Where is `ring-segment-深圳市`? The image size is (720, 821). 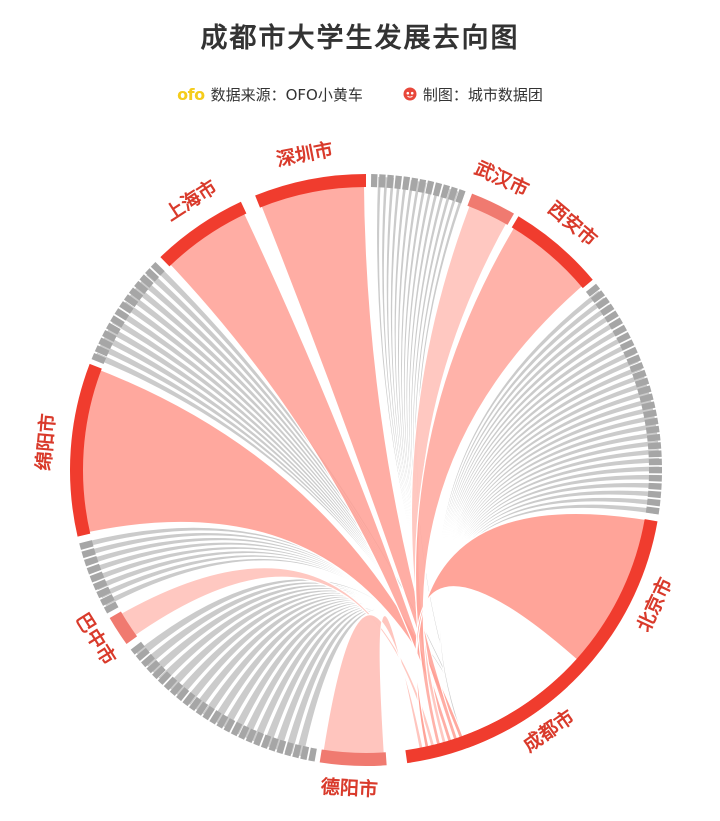 ring-segment-深圳市 is located at coordinates (310, 191).